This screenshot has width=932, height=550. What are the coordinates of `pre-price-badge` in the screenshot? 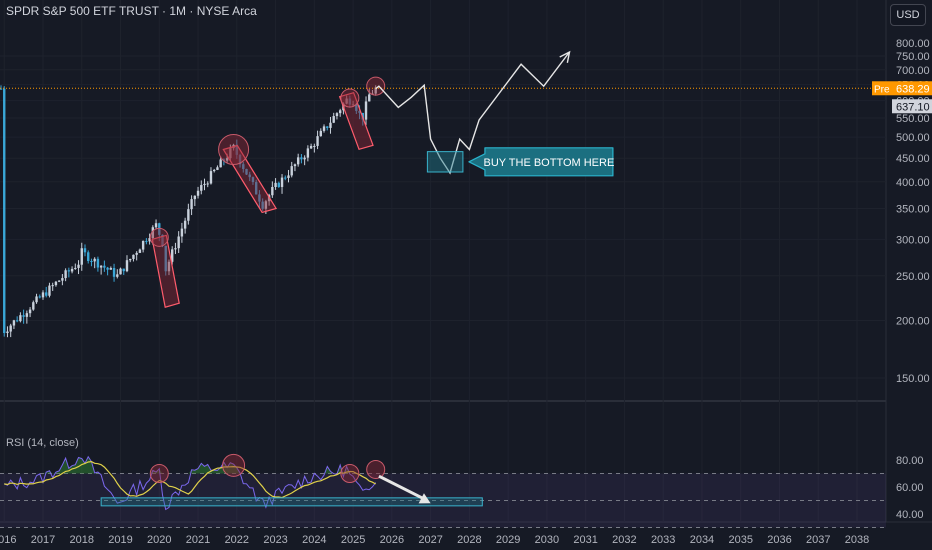 It's located at (912, 88).